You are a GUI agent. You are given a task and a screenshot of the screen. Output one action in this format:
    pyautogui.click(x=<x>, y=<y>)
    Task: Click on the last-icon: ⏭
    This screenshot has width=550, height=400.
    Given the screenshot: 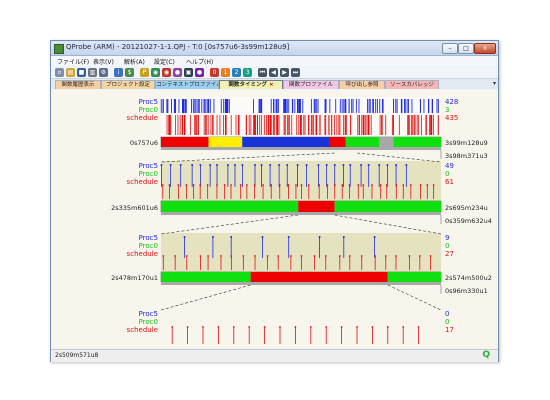 What is the action you would take?
    pyautogui.click(x=295, y=72)
    